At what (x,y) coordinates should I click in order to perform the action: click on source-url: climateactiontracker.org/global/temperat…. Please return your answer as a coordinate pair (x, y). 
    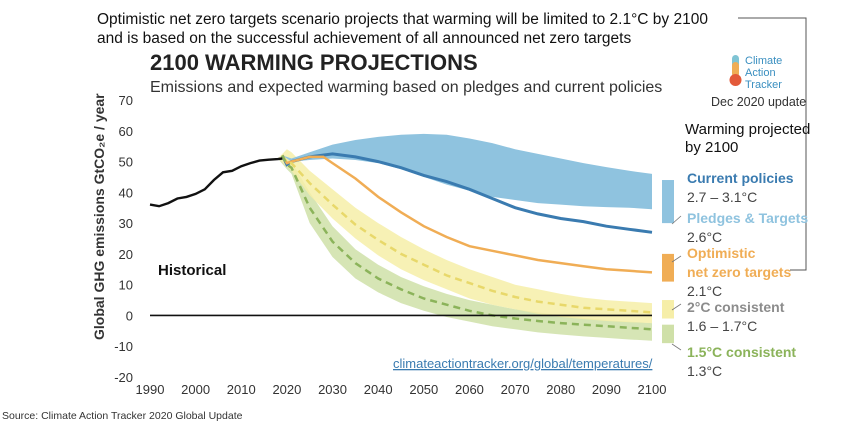
    Looking at the image, I should click on (523, 363).